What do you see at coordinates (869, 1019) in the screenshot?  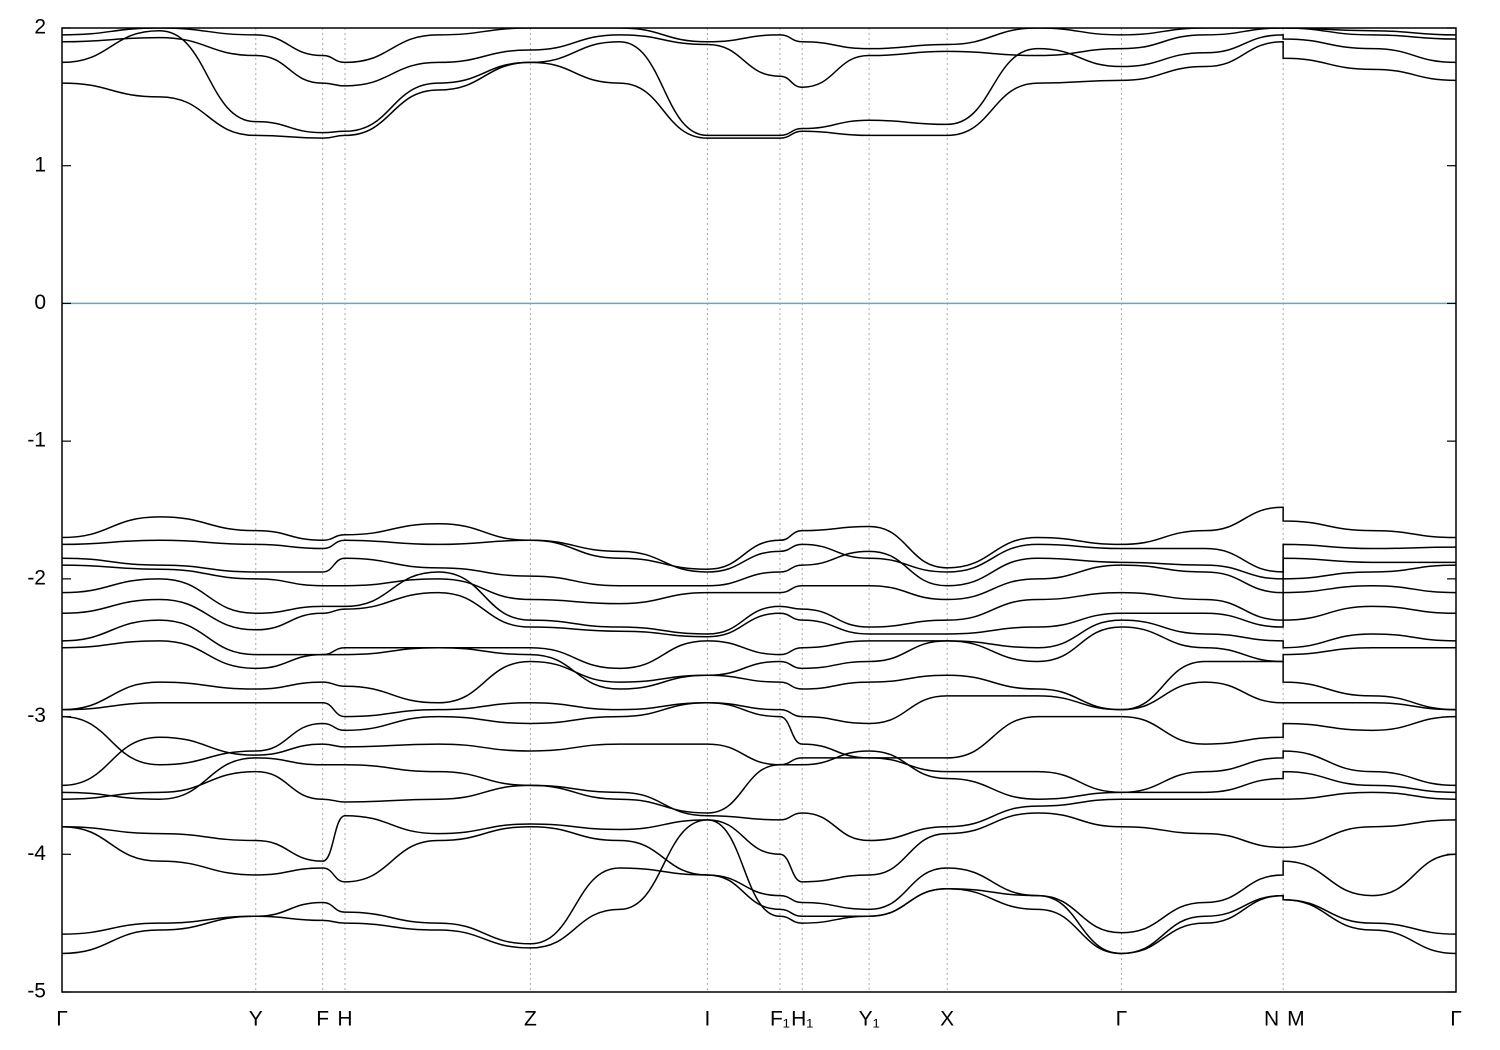 I see `x-tick-label: Y₁` at bounding box center [869, 1019].